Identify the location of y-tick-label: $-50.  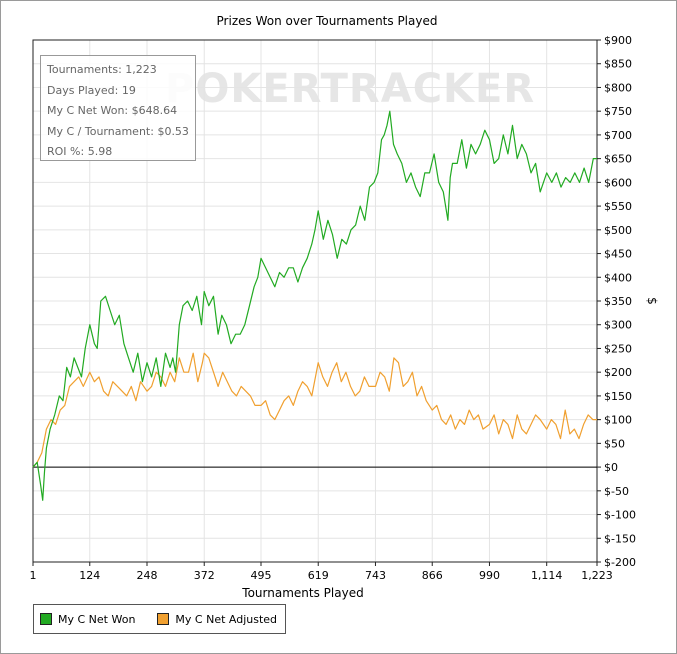
(616, 491).